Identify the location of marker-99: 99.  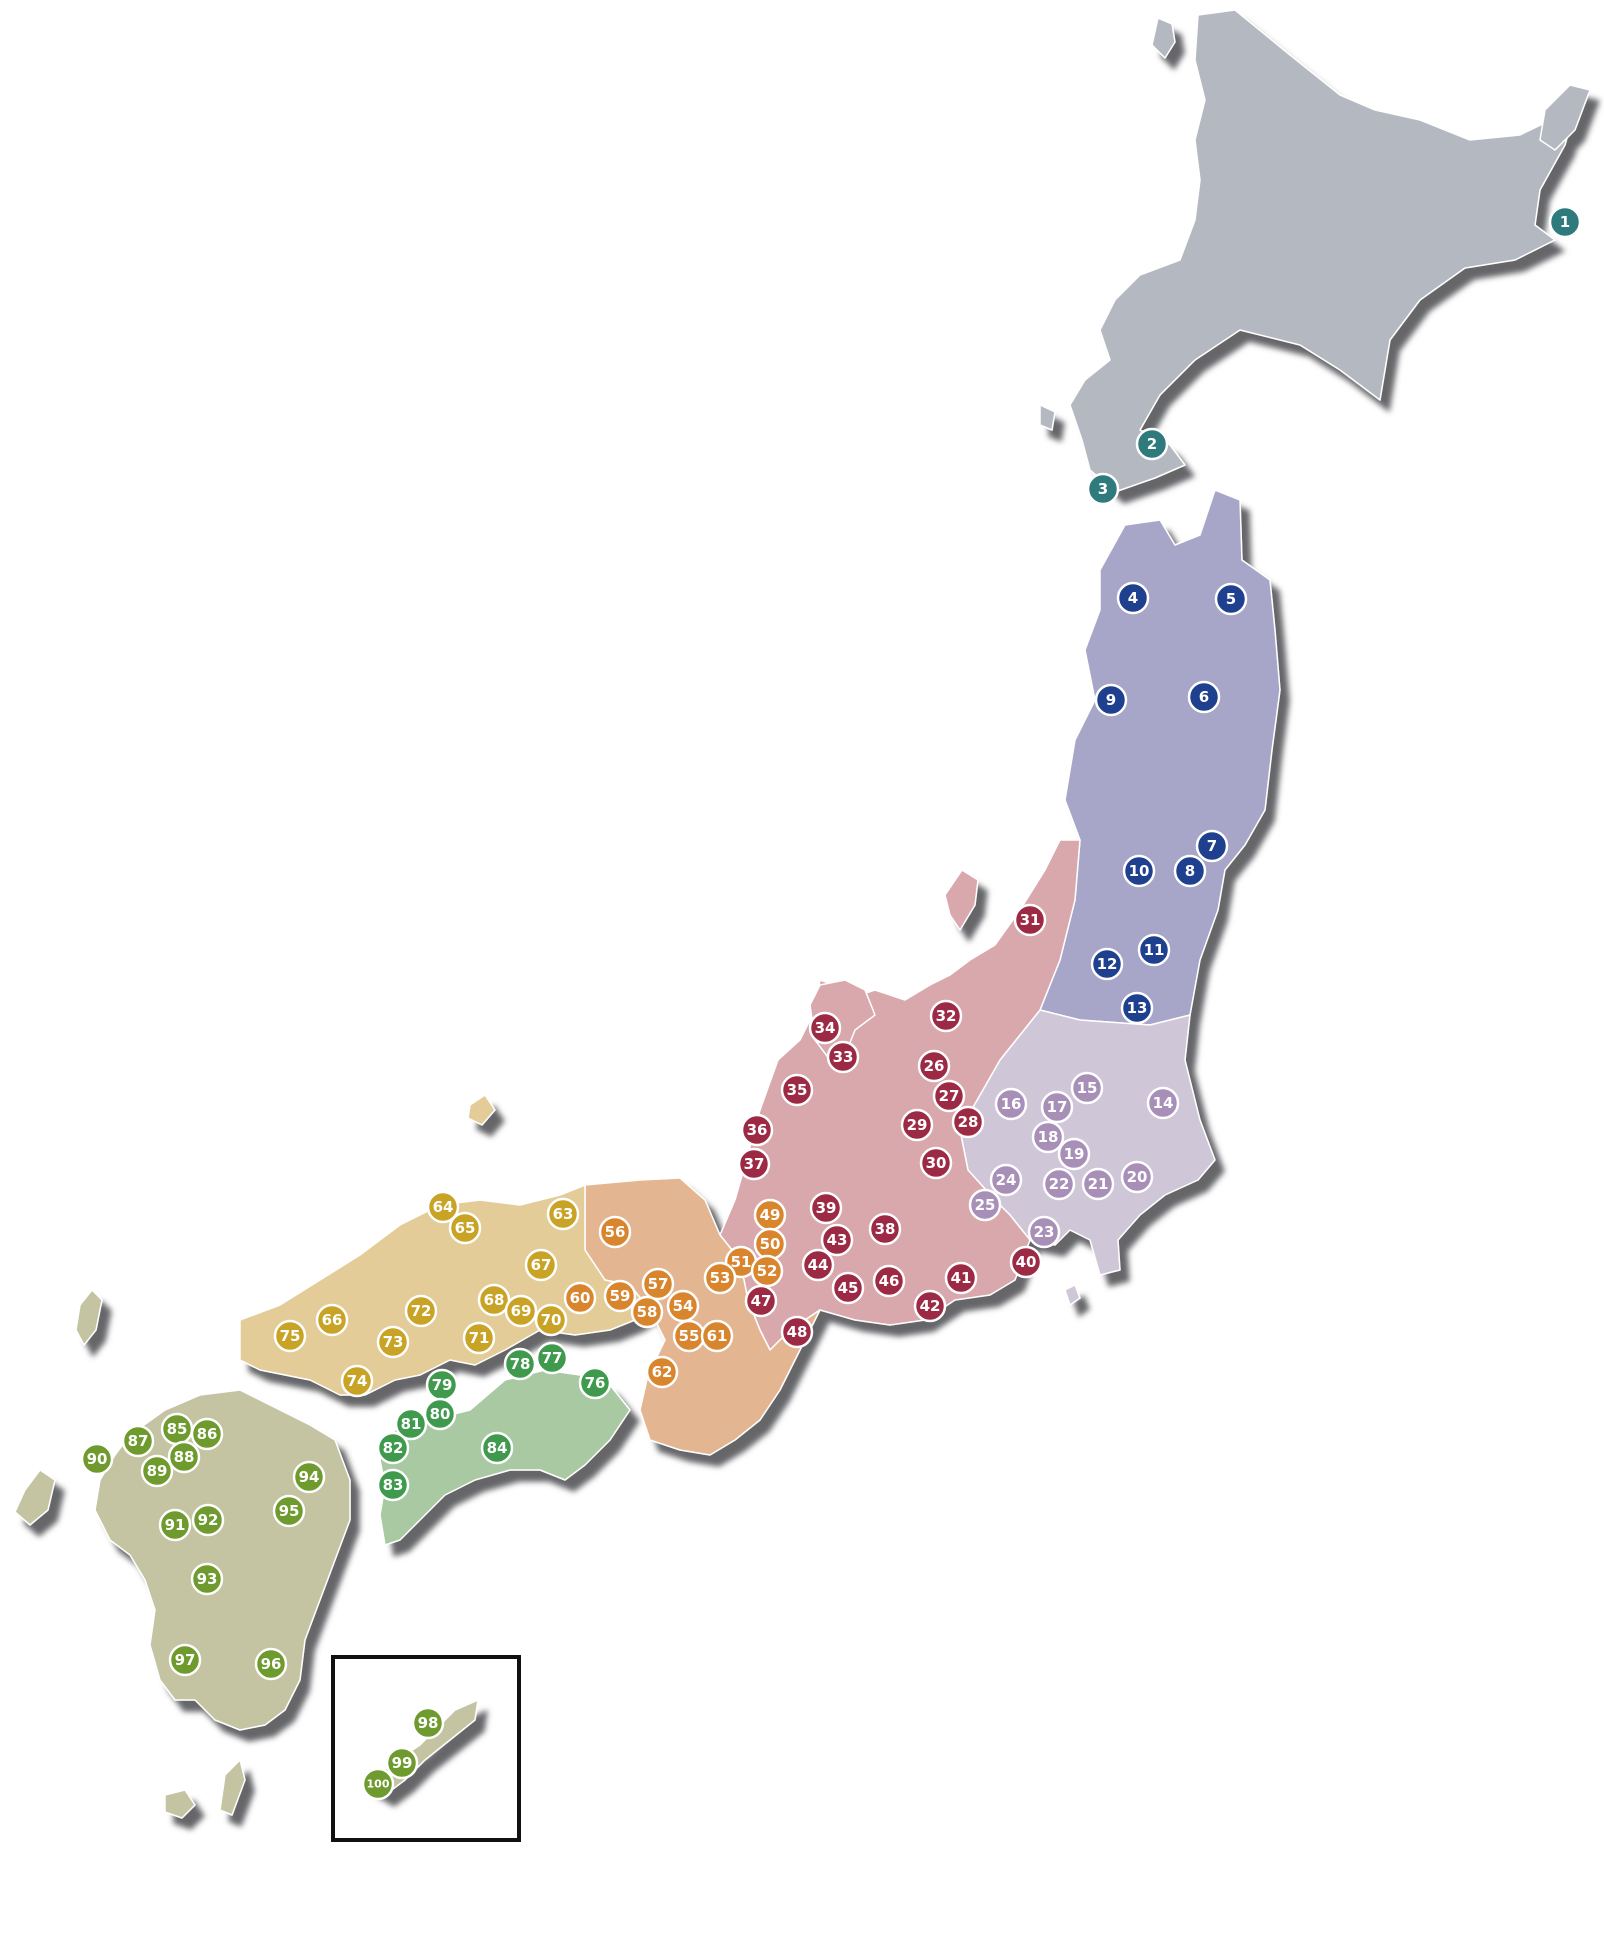
(402, 1763).